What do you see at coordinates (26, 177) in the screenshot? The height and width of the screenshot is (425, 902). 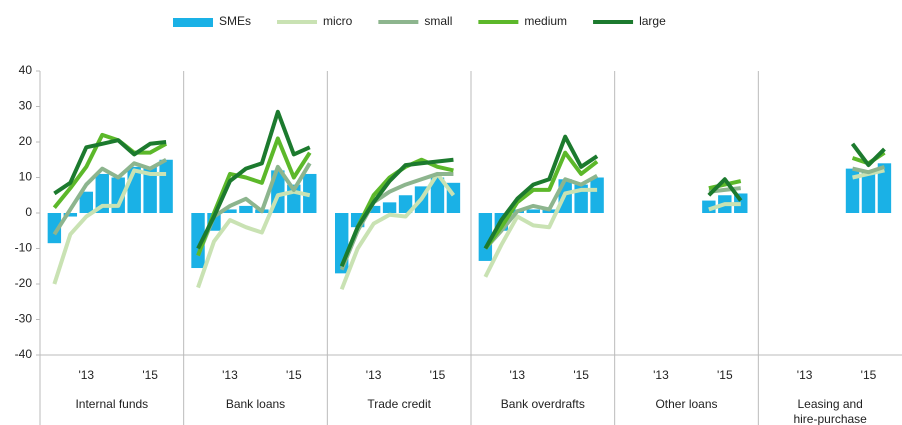 I see `y-tick-label: 10` at bounding box center [26, 177].